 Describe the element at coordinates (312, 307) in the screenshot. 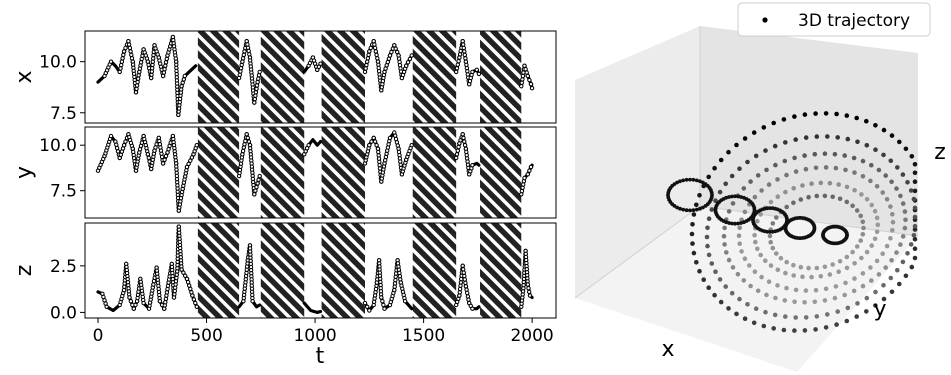

I see `series-line` at that location.